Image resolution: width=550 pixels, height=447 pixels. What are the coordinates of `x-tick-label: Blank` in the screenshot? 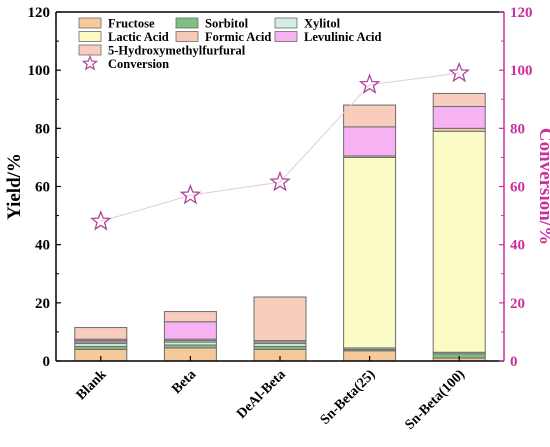 It's located at (92, 385).